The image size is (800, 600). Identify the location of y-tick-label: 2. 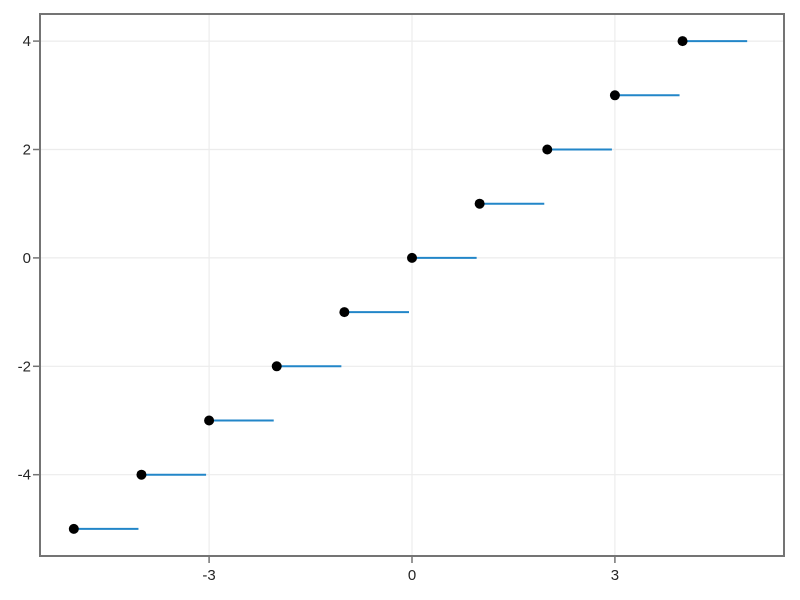
(27, 150).